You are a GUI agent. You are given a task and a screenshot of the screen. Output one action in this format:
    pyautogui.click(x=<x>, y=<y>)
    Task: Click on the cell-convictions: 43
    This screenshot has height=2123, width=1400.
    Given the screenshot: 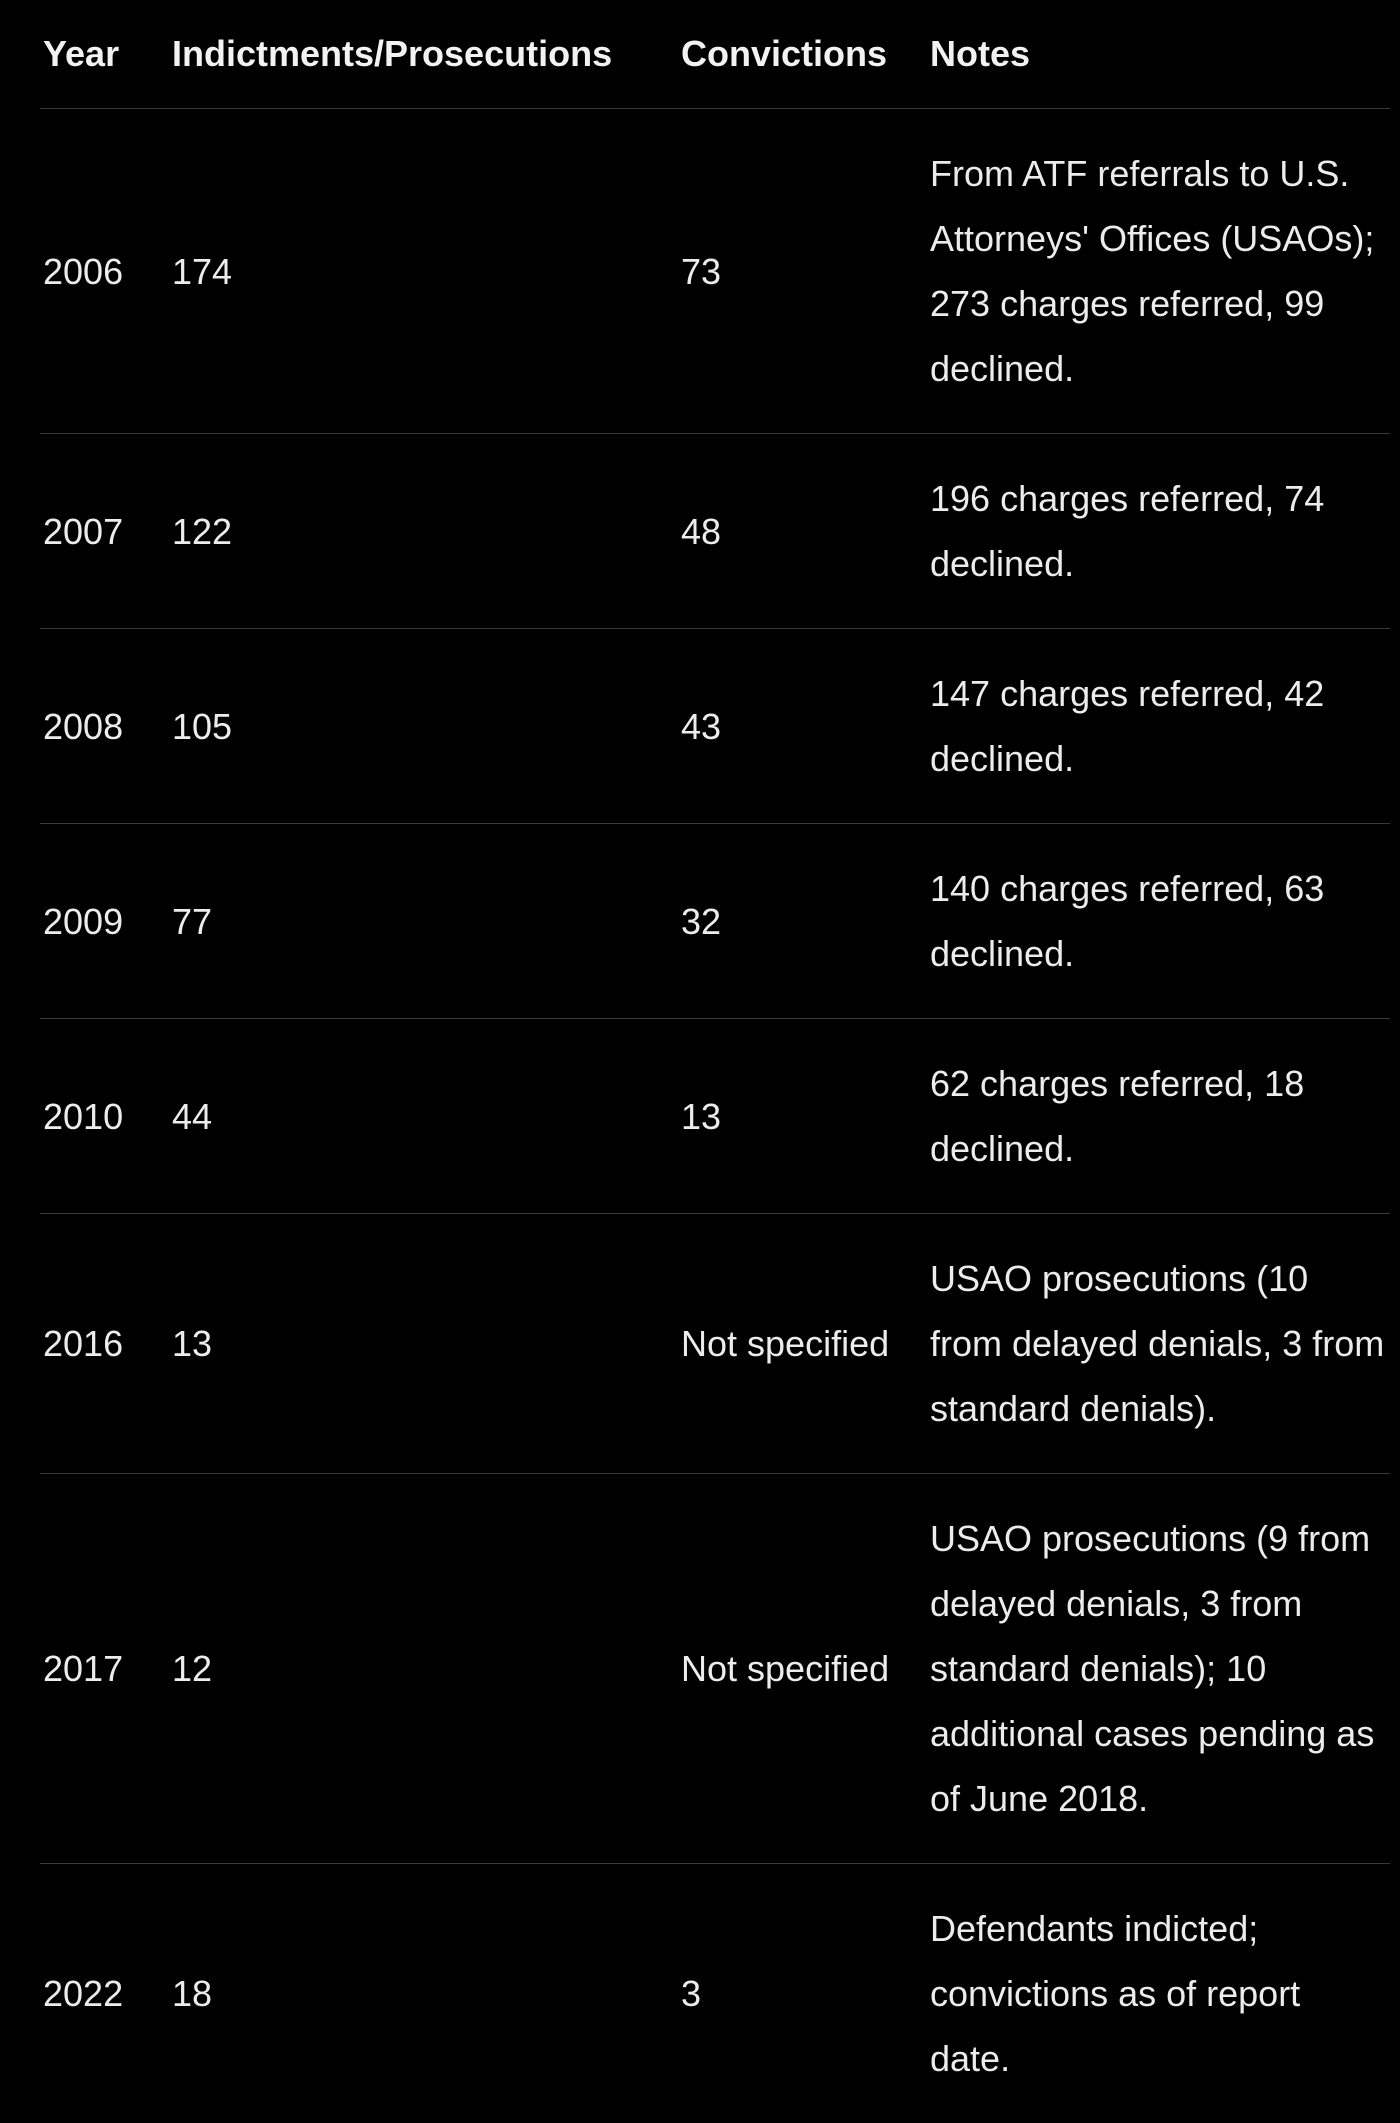 What is the action you would take?
    pyautogui.click(x=802, y=726)
    